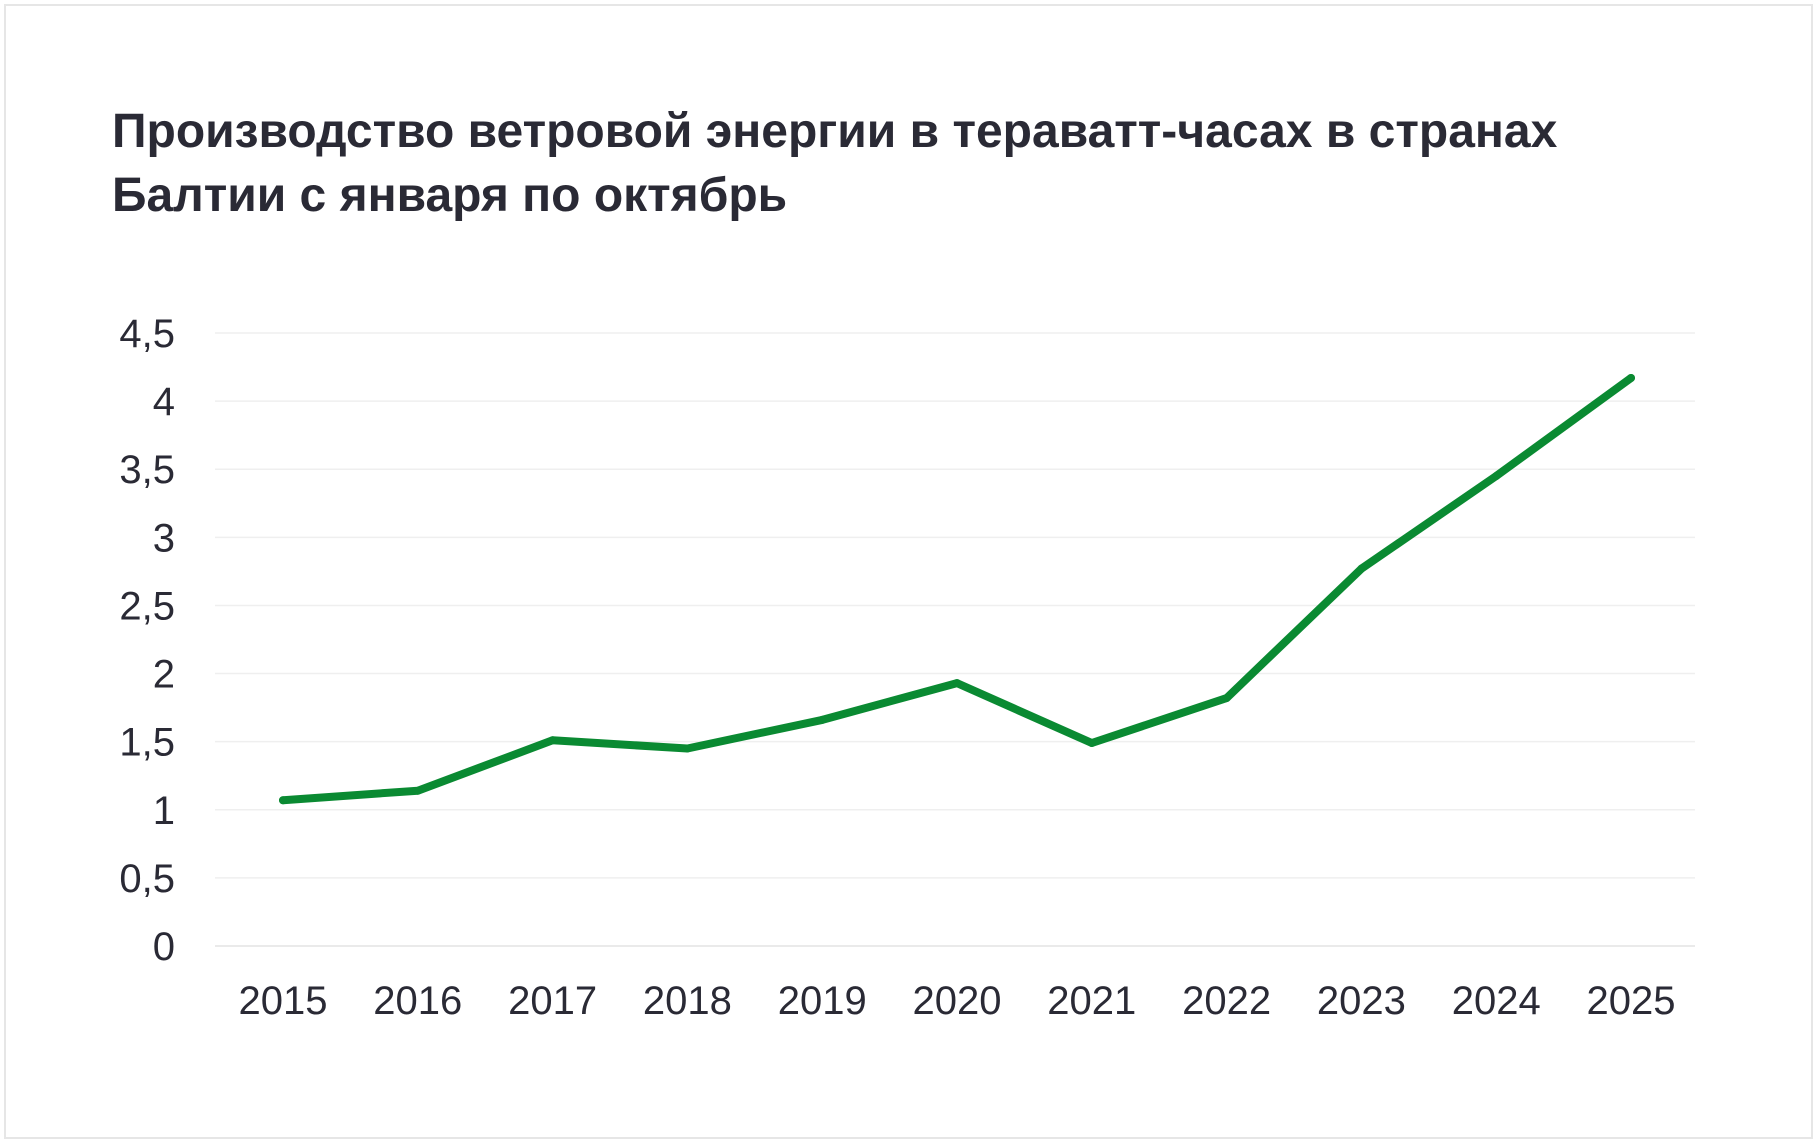 The height and width of the screenshot is (1145, 1819). I want to click on y-tick-label: 1, so click(164, 811).